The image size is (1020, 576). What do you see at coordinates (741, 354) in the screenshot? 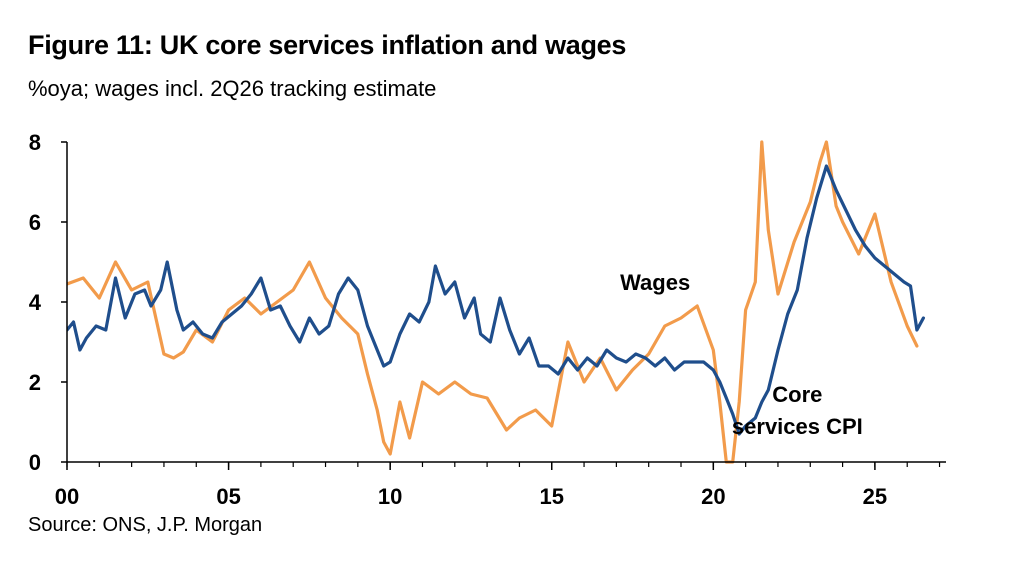
I see `series-labels: Wages Core services CPI` at bounding box center [741, 354].